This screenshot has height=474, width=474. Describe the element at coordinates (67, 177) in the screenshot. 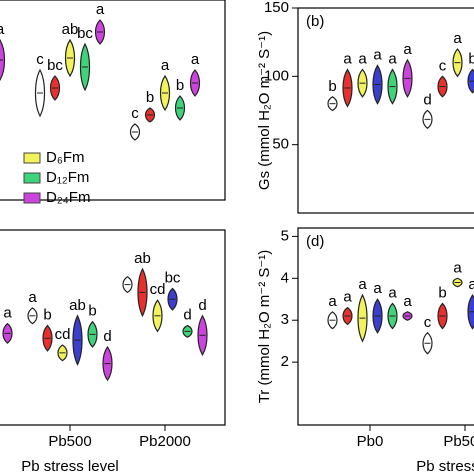

I see `legend-label: D₁₂Fm` at that location.